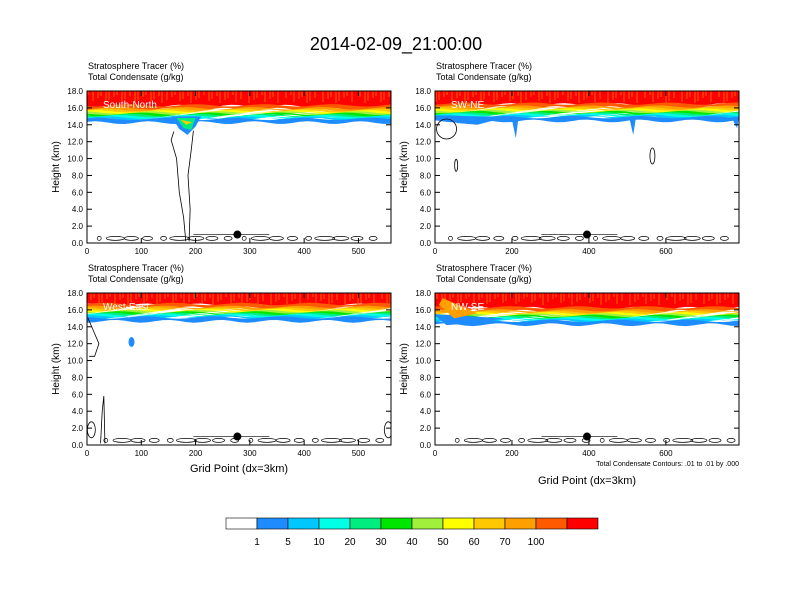 The width and height of the screenshot is (792, 612). Describe the element at coordinates (412, 532) in the screenshot. I see `colorbar: 1 5 10 20 30 40 50 60 70 100` at that location.